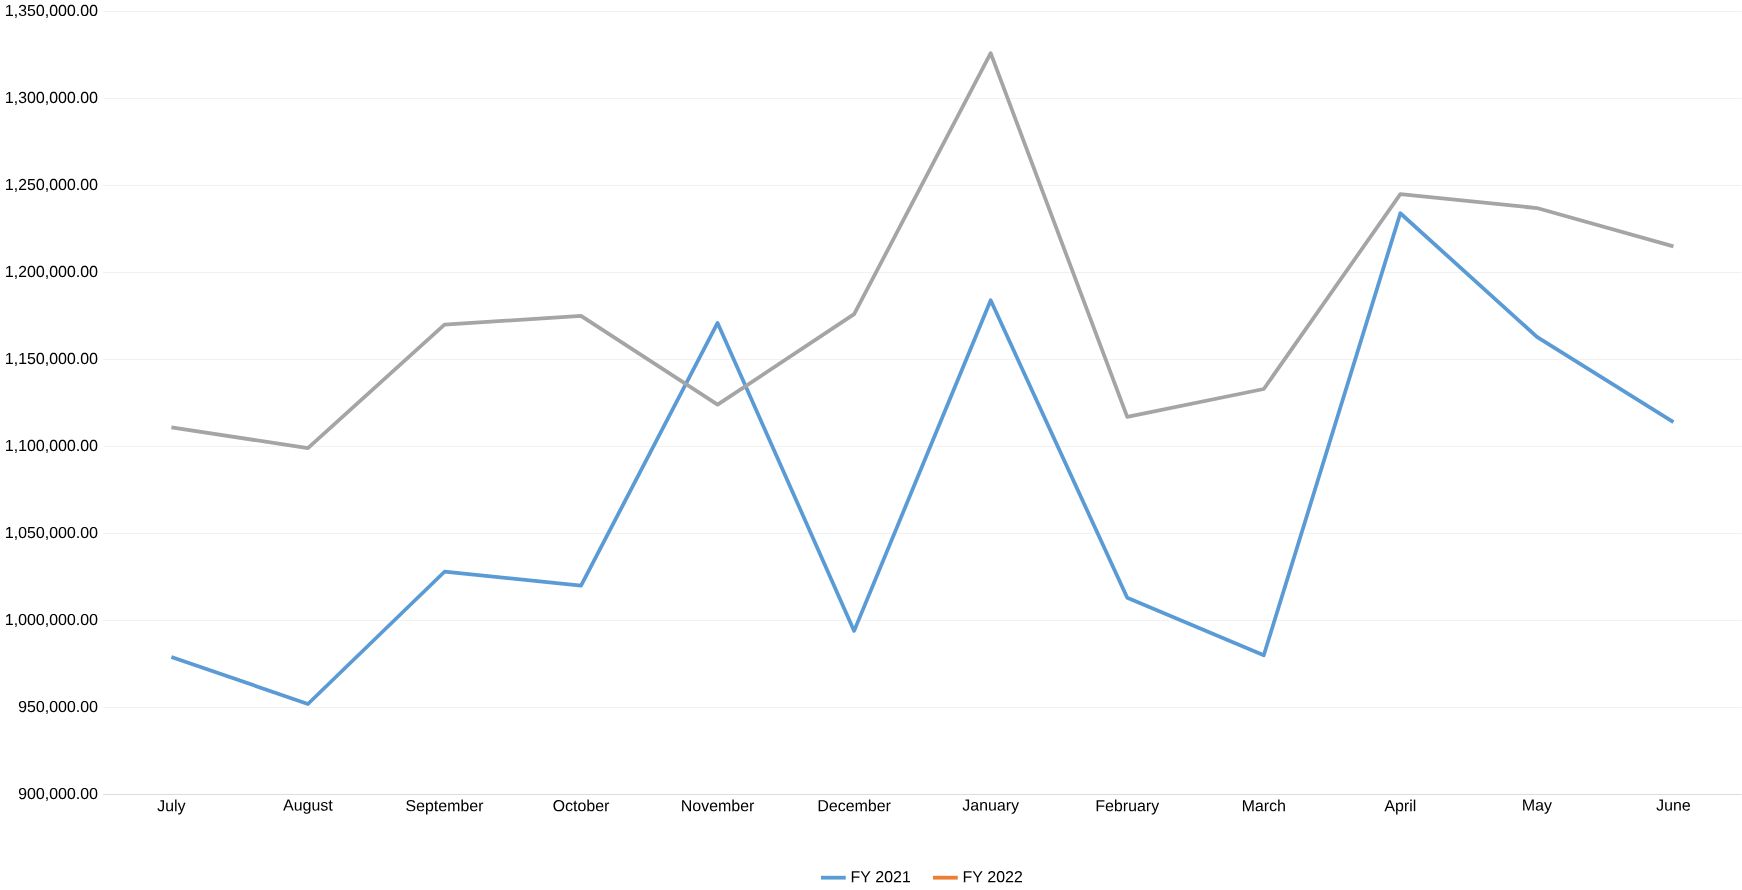 The height and width of the screenshot is (890, 1742). Describe the element at coordinates (1128, 807) in the screenshot. I see `x-tick-label: February` at that location.